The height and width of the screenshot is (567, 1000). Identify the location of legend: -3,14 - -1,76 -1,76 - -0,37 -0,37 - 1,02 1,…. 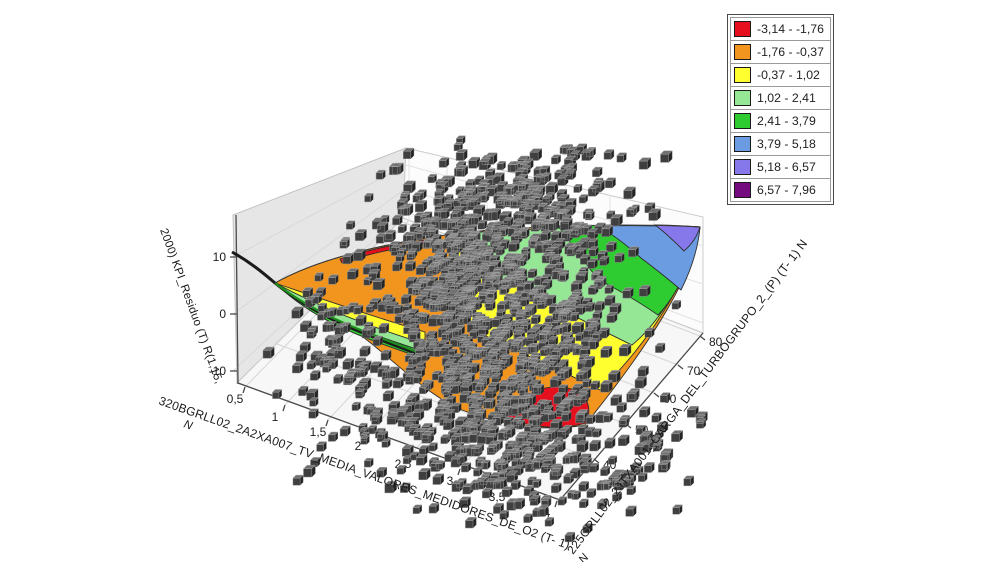
(780, 109).